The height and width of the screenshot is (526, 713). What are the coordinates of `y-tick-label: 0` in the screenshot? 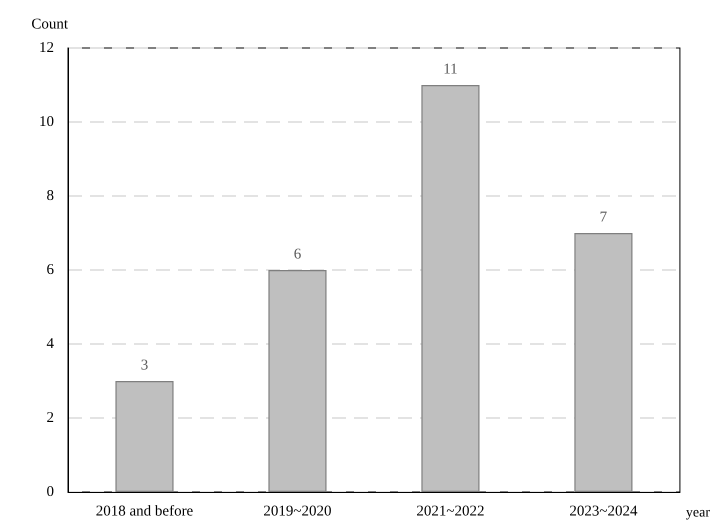 It's located at (50, 492).